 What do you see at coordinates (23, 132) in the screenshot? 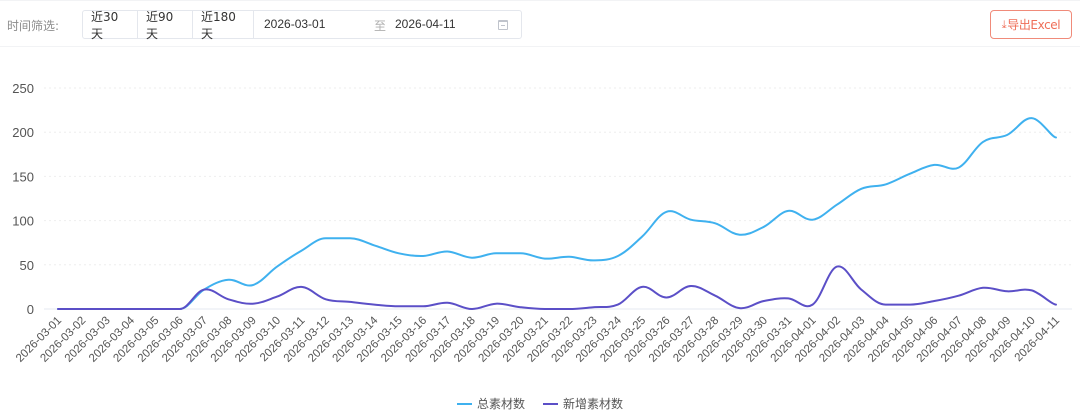
I see `y-tick-label: 200` at bounding box center [23, 132].